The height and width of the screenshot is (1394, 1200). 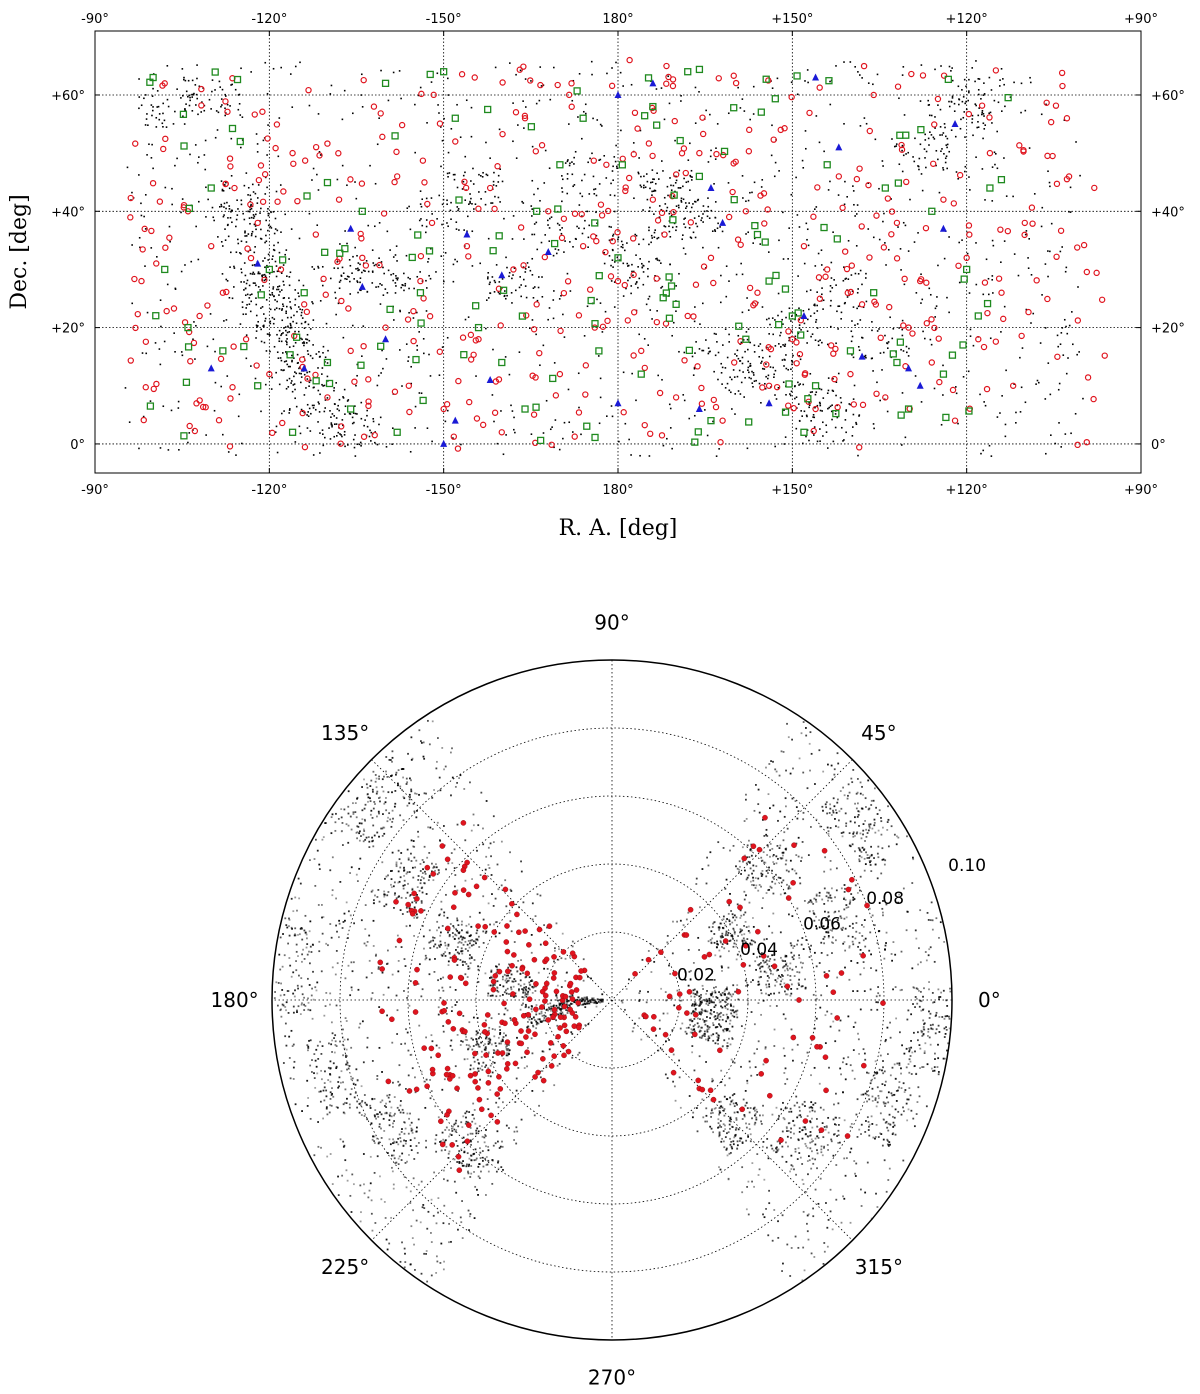 What do you see at coordinates (548, 251) in the screenshot?
I see `blue-triangle-marker` at bounding box center [548, 251].